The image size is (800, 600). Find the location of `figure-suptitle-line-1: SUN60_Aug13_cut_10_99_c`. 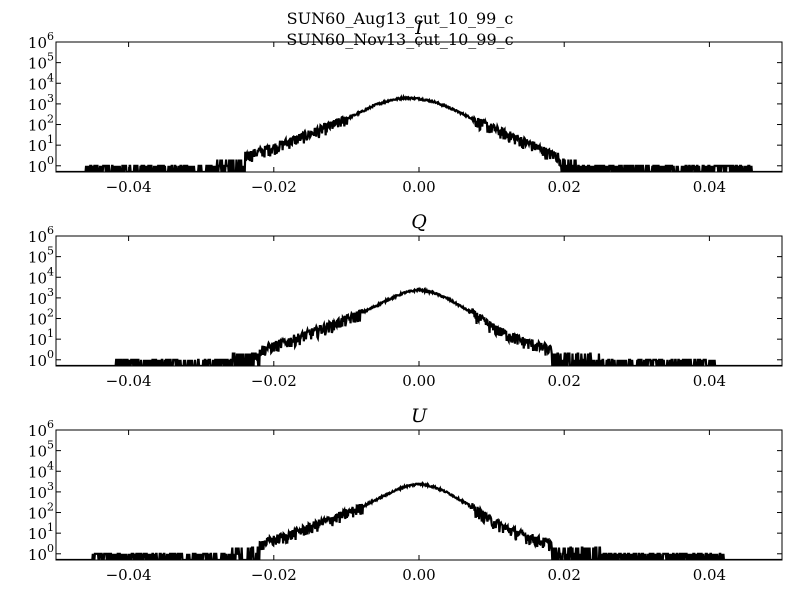

figure-suptitle-line-1: SUN60_Aug13_cut_10_99_c is located at coordinates (400, 18).